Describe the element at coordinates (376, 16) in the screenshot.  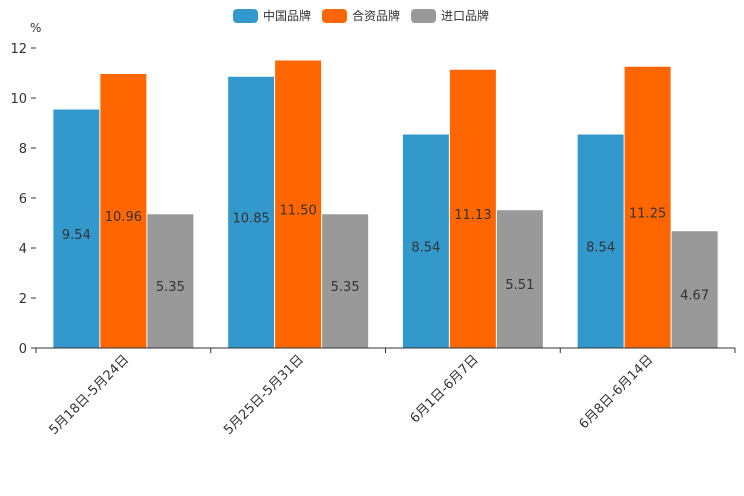
I see `legend-label-joint-venture-brand: 合资品牌` at that location.